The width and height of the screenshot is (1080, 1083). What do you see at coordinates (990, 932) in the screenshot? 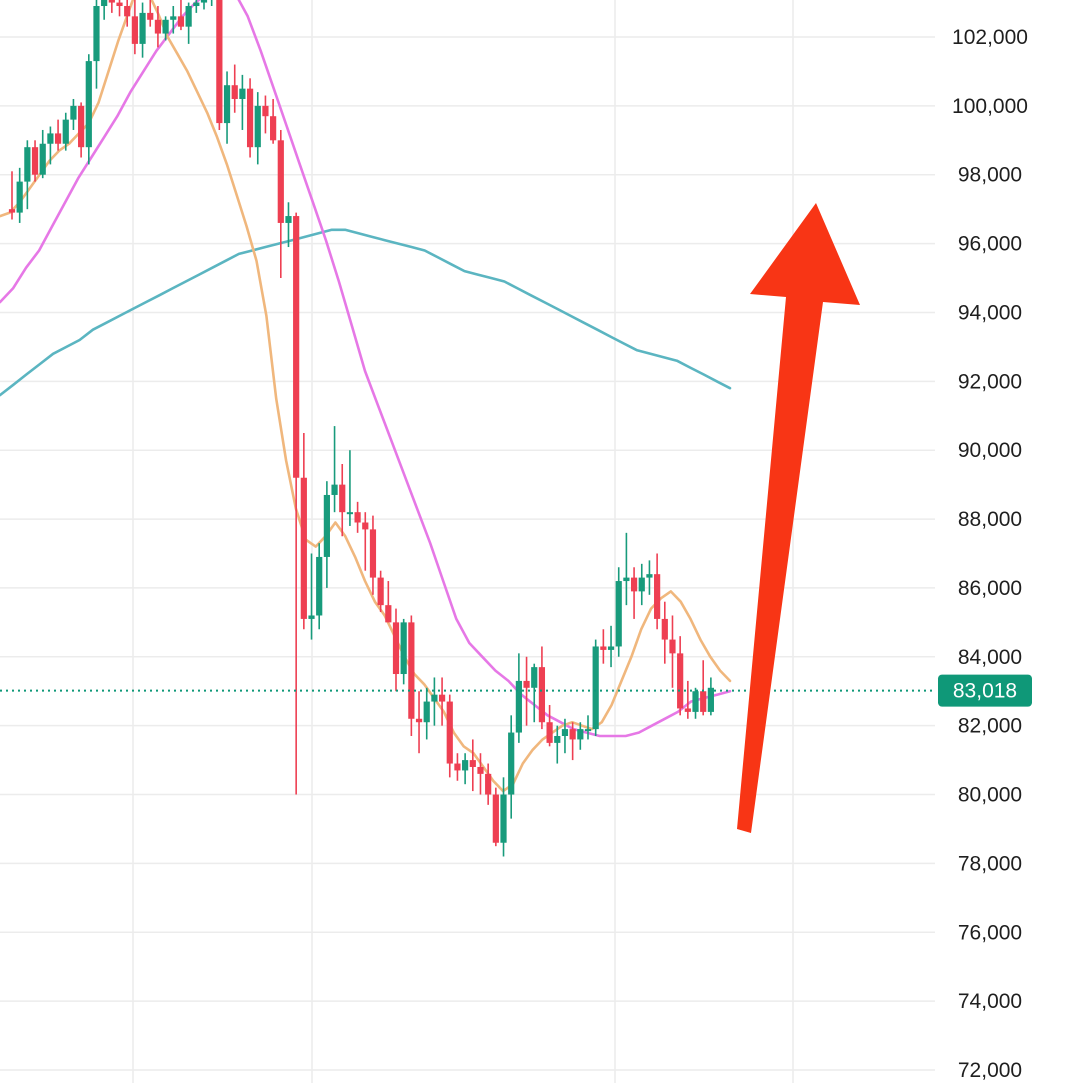
I see `y-tick-label: 76,000` at bounding box center [990, 932].